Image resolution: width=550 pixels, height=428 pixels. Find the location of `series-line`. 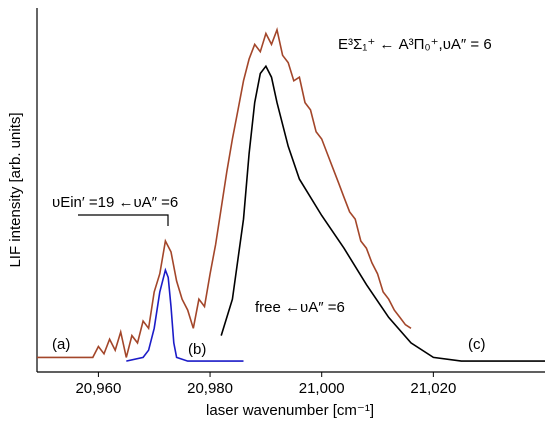

series-line is located at coordinates (185, 314).